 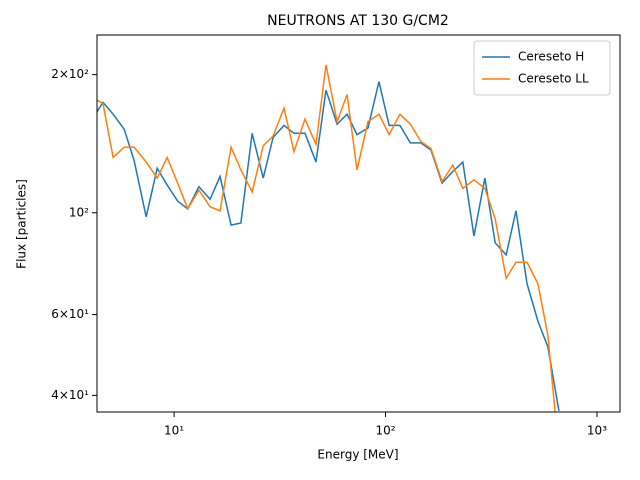 I want to click on y-tick-label: 4×10¹, so click(x=70, y=395).